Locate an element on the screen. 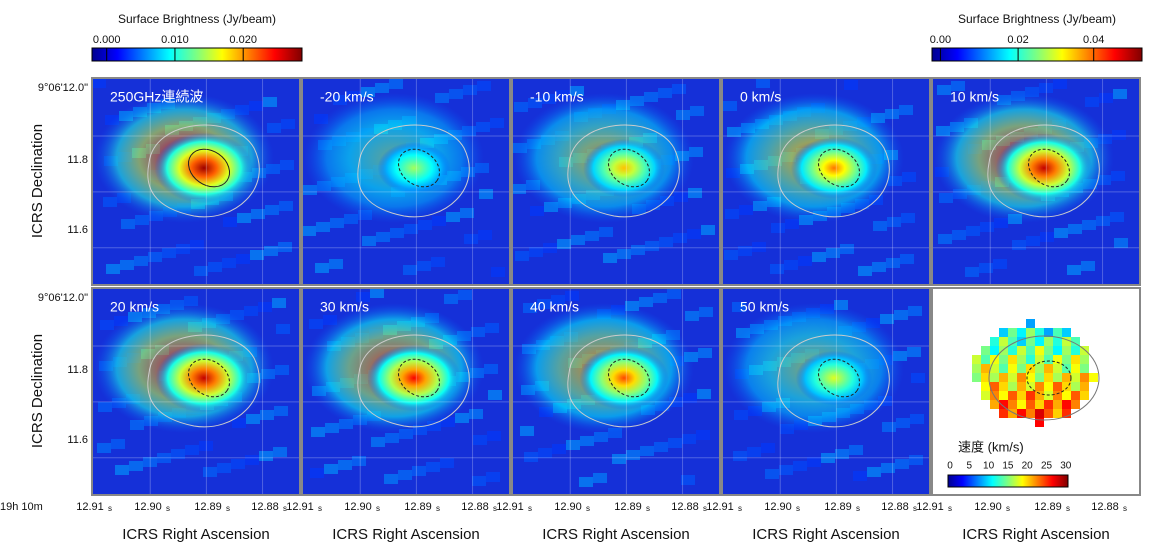  velocity-tick-label: 20 is located at coordinates (1028, 466).